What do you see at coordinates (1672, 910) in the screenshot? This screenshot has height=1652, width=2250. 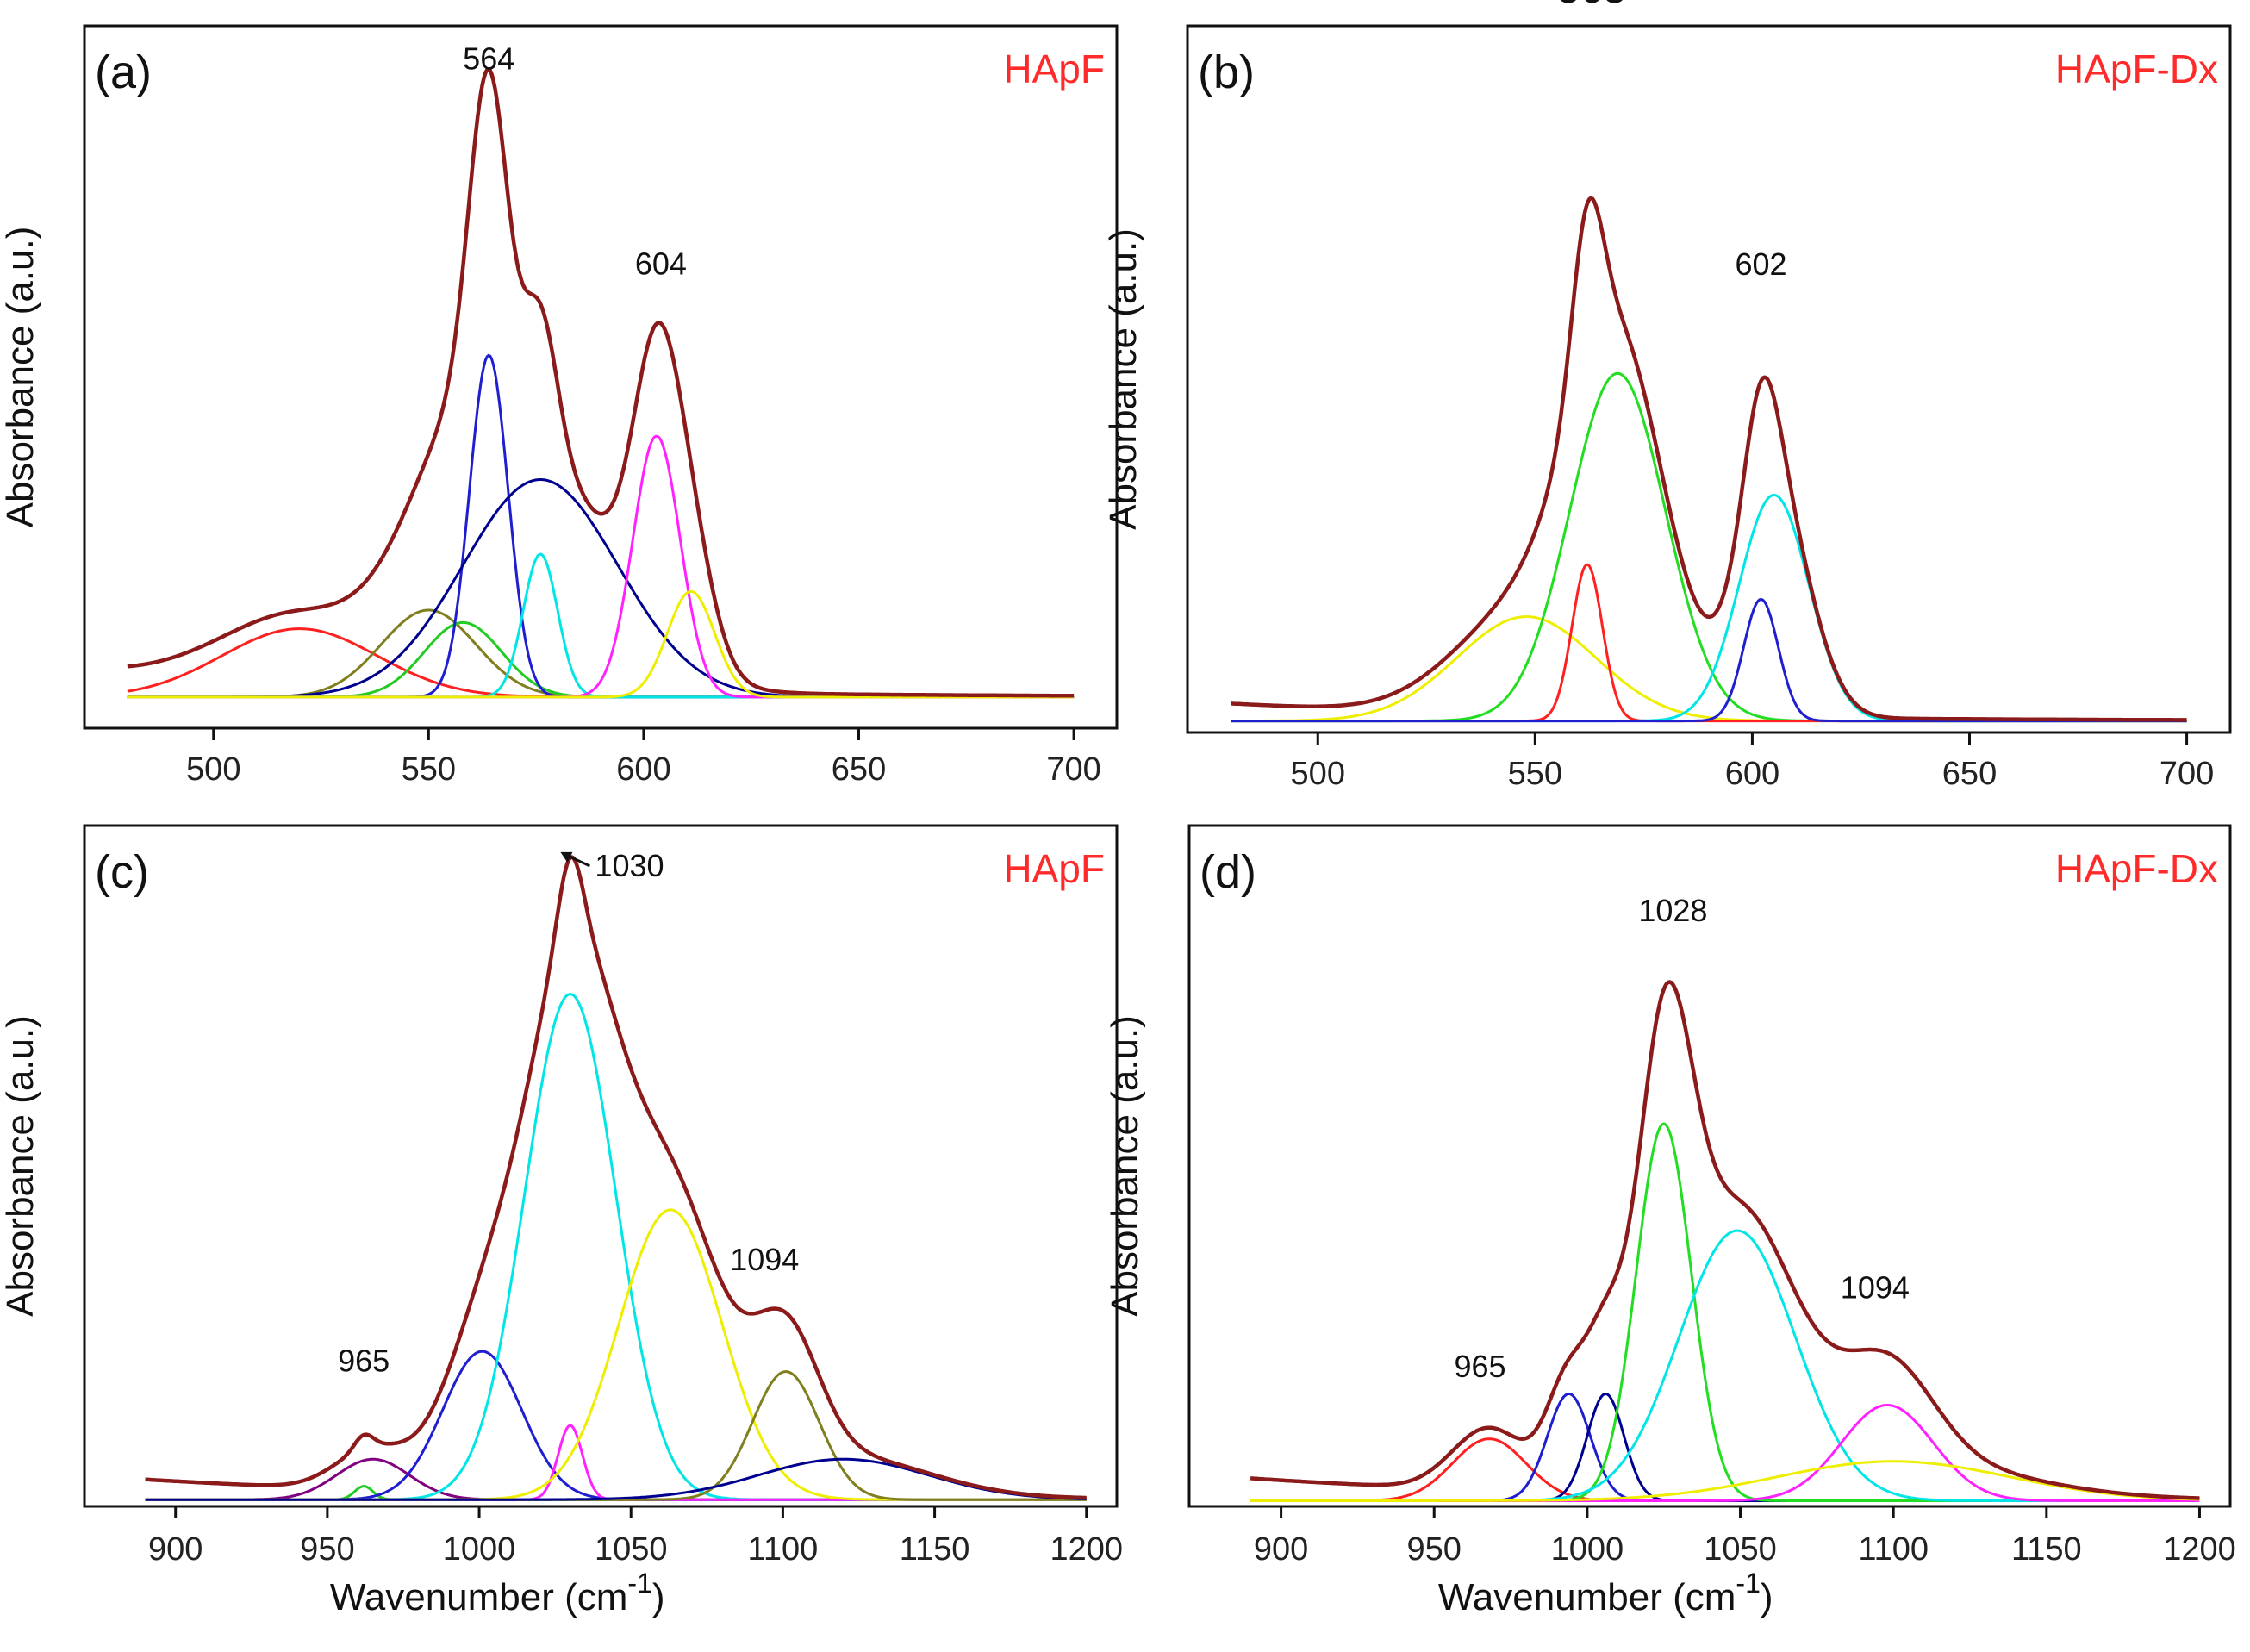 I see `peak-label: 1028` at bounding box center [1672, 910].